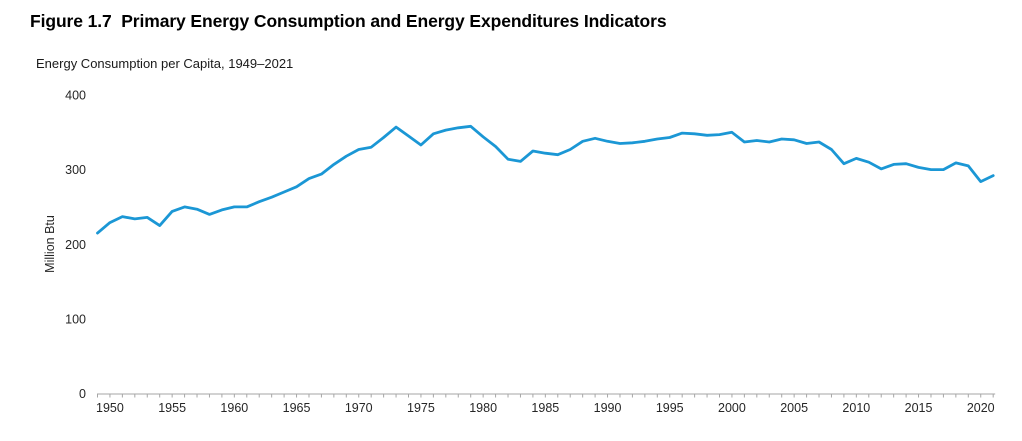 This screenshot has width=1022, height=441. I want to click on x-tick-label: 1990, so click(608, 408).